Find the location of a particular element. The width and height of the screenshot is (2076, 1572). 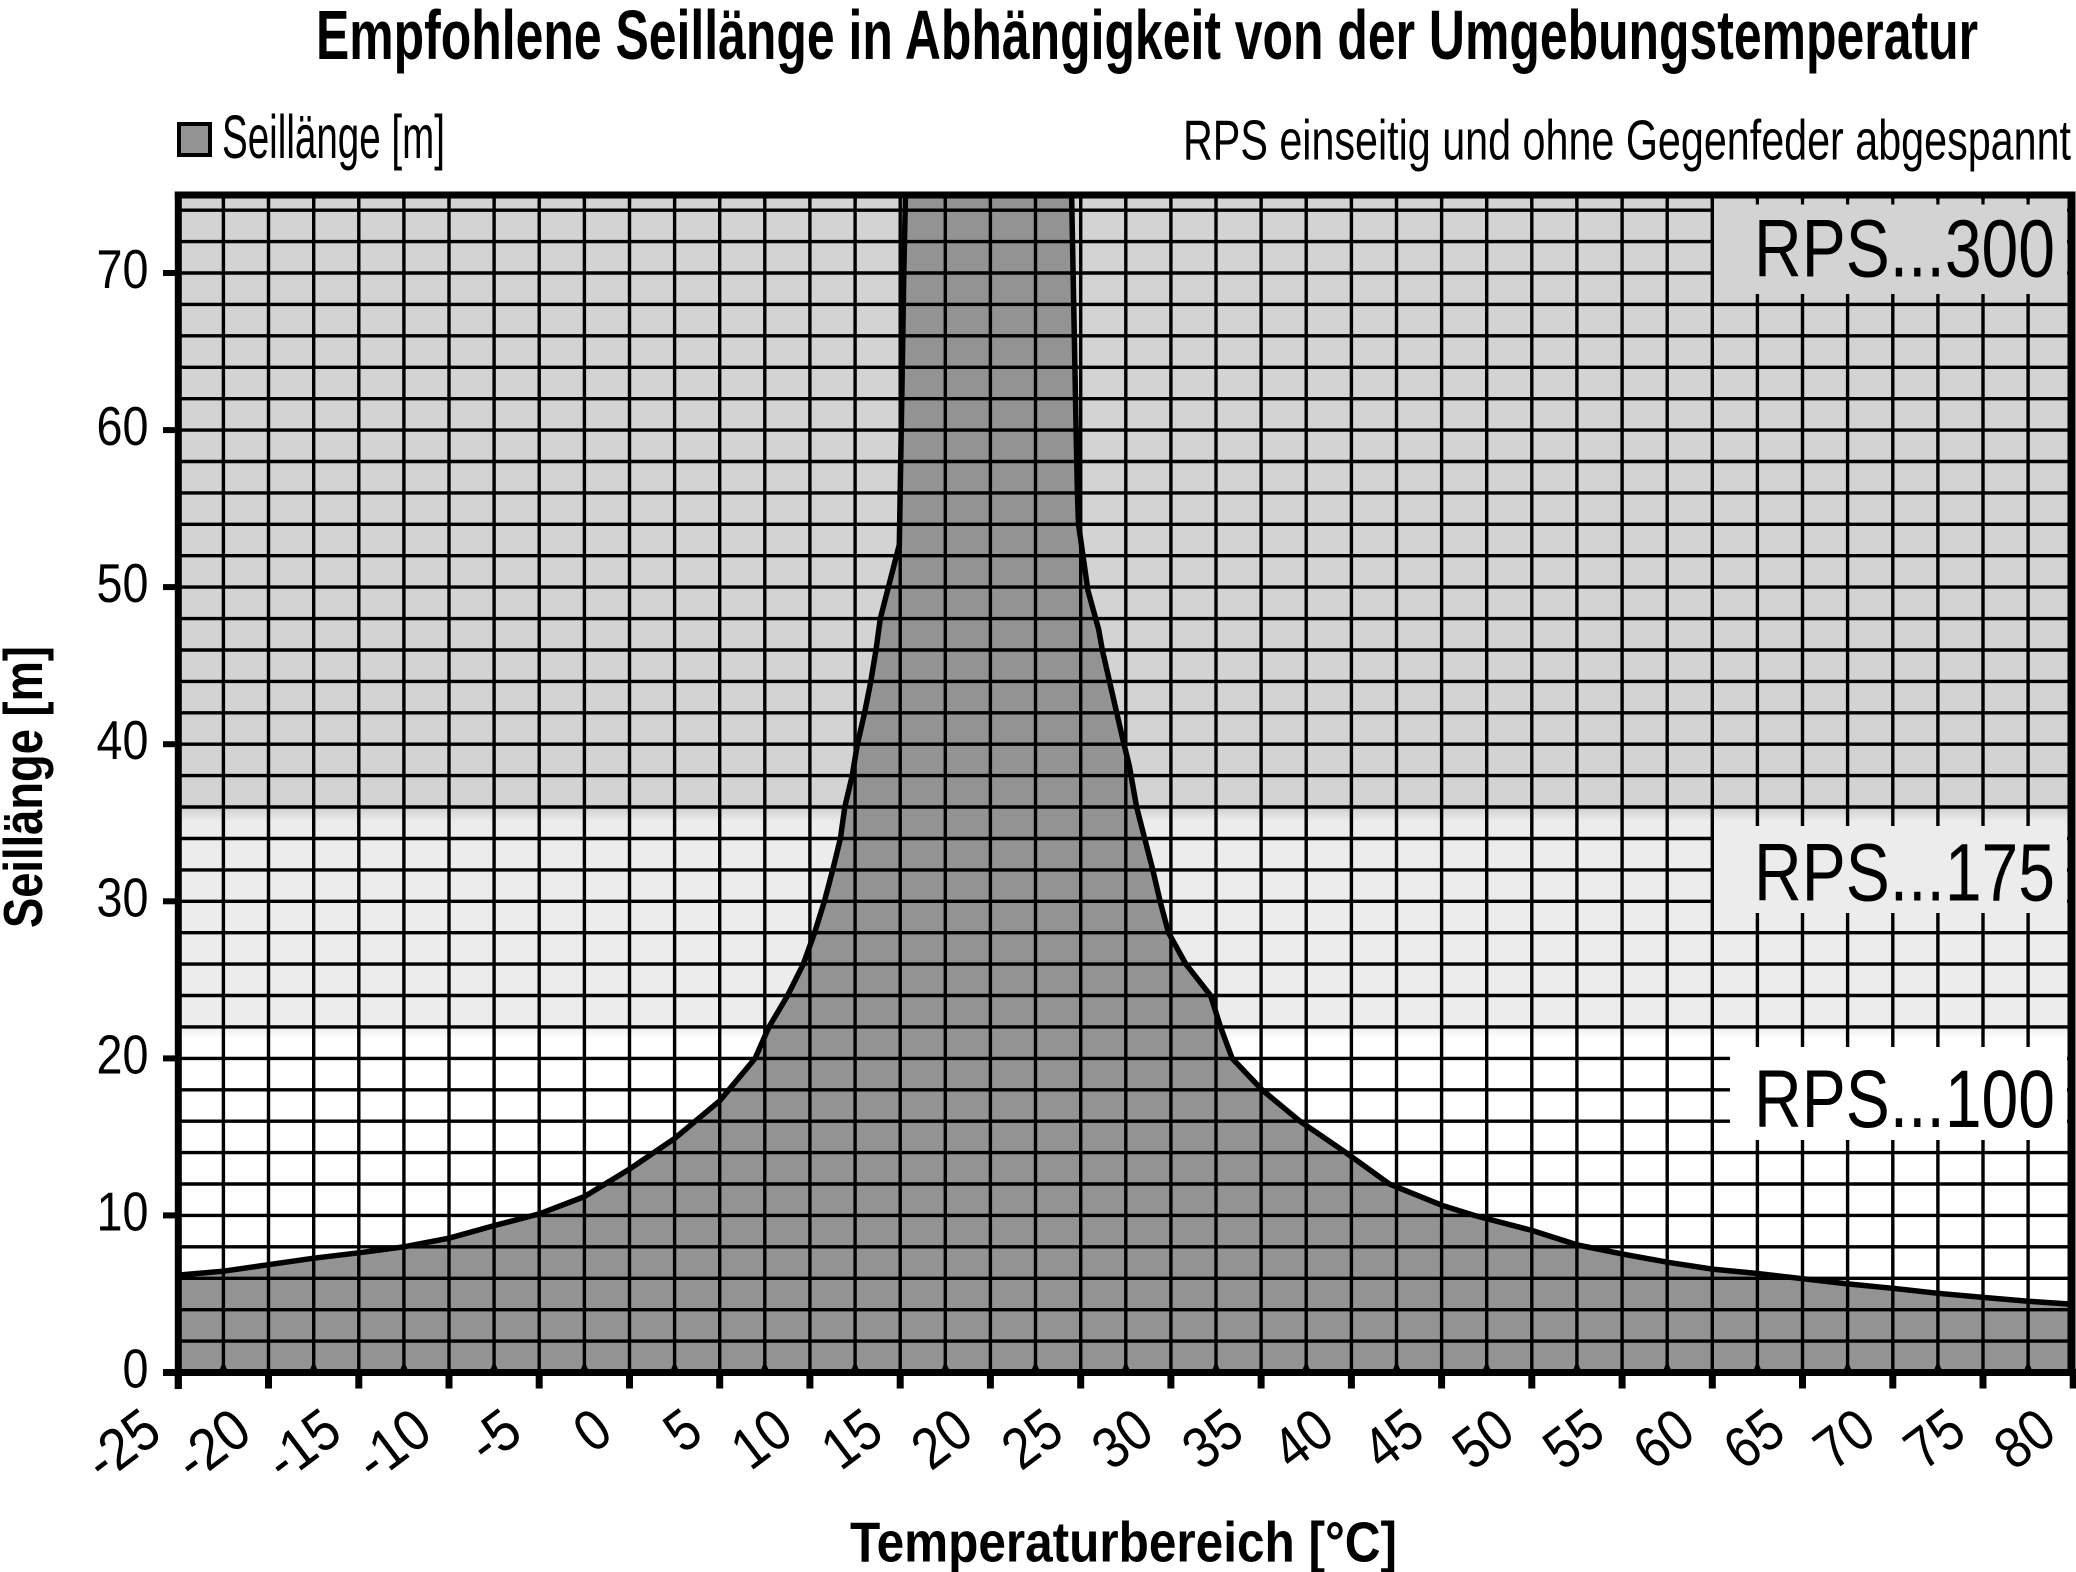

svg-text: 45 is located at coordinates (1393, 1439).